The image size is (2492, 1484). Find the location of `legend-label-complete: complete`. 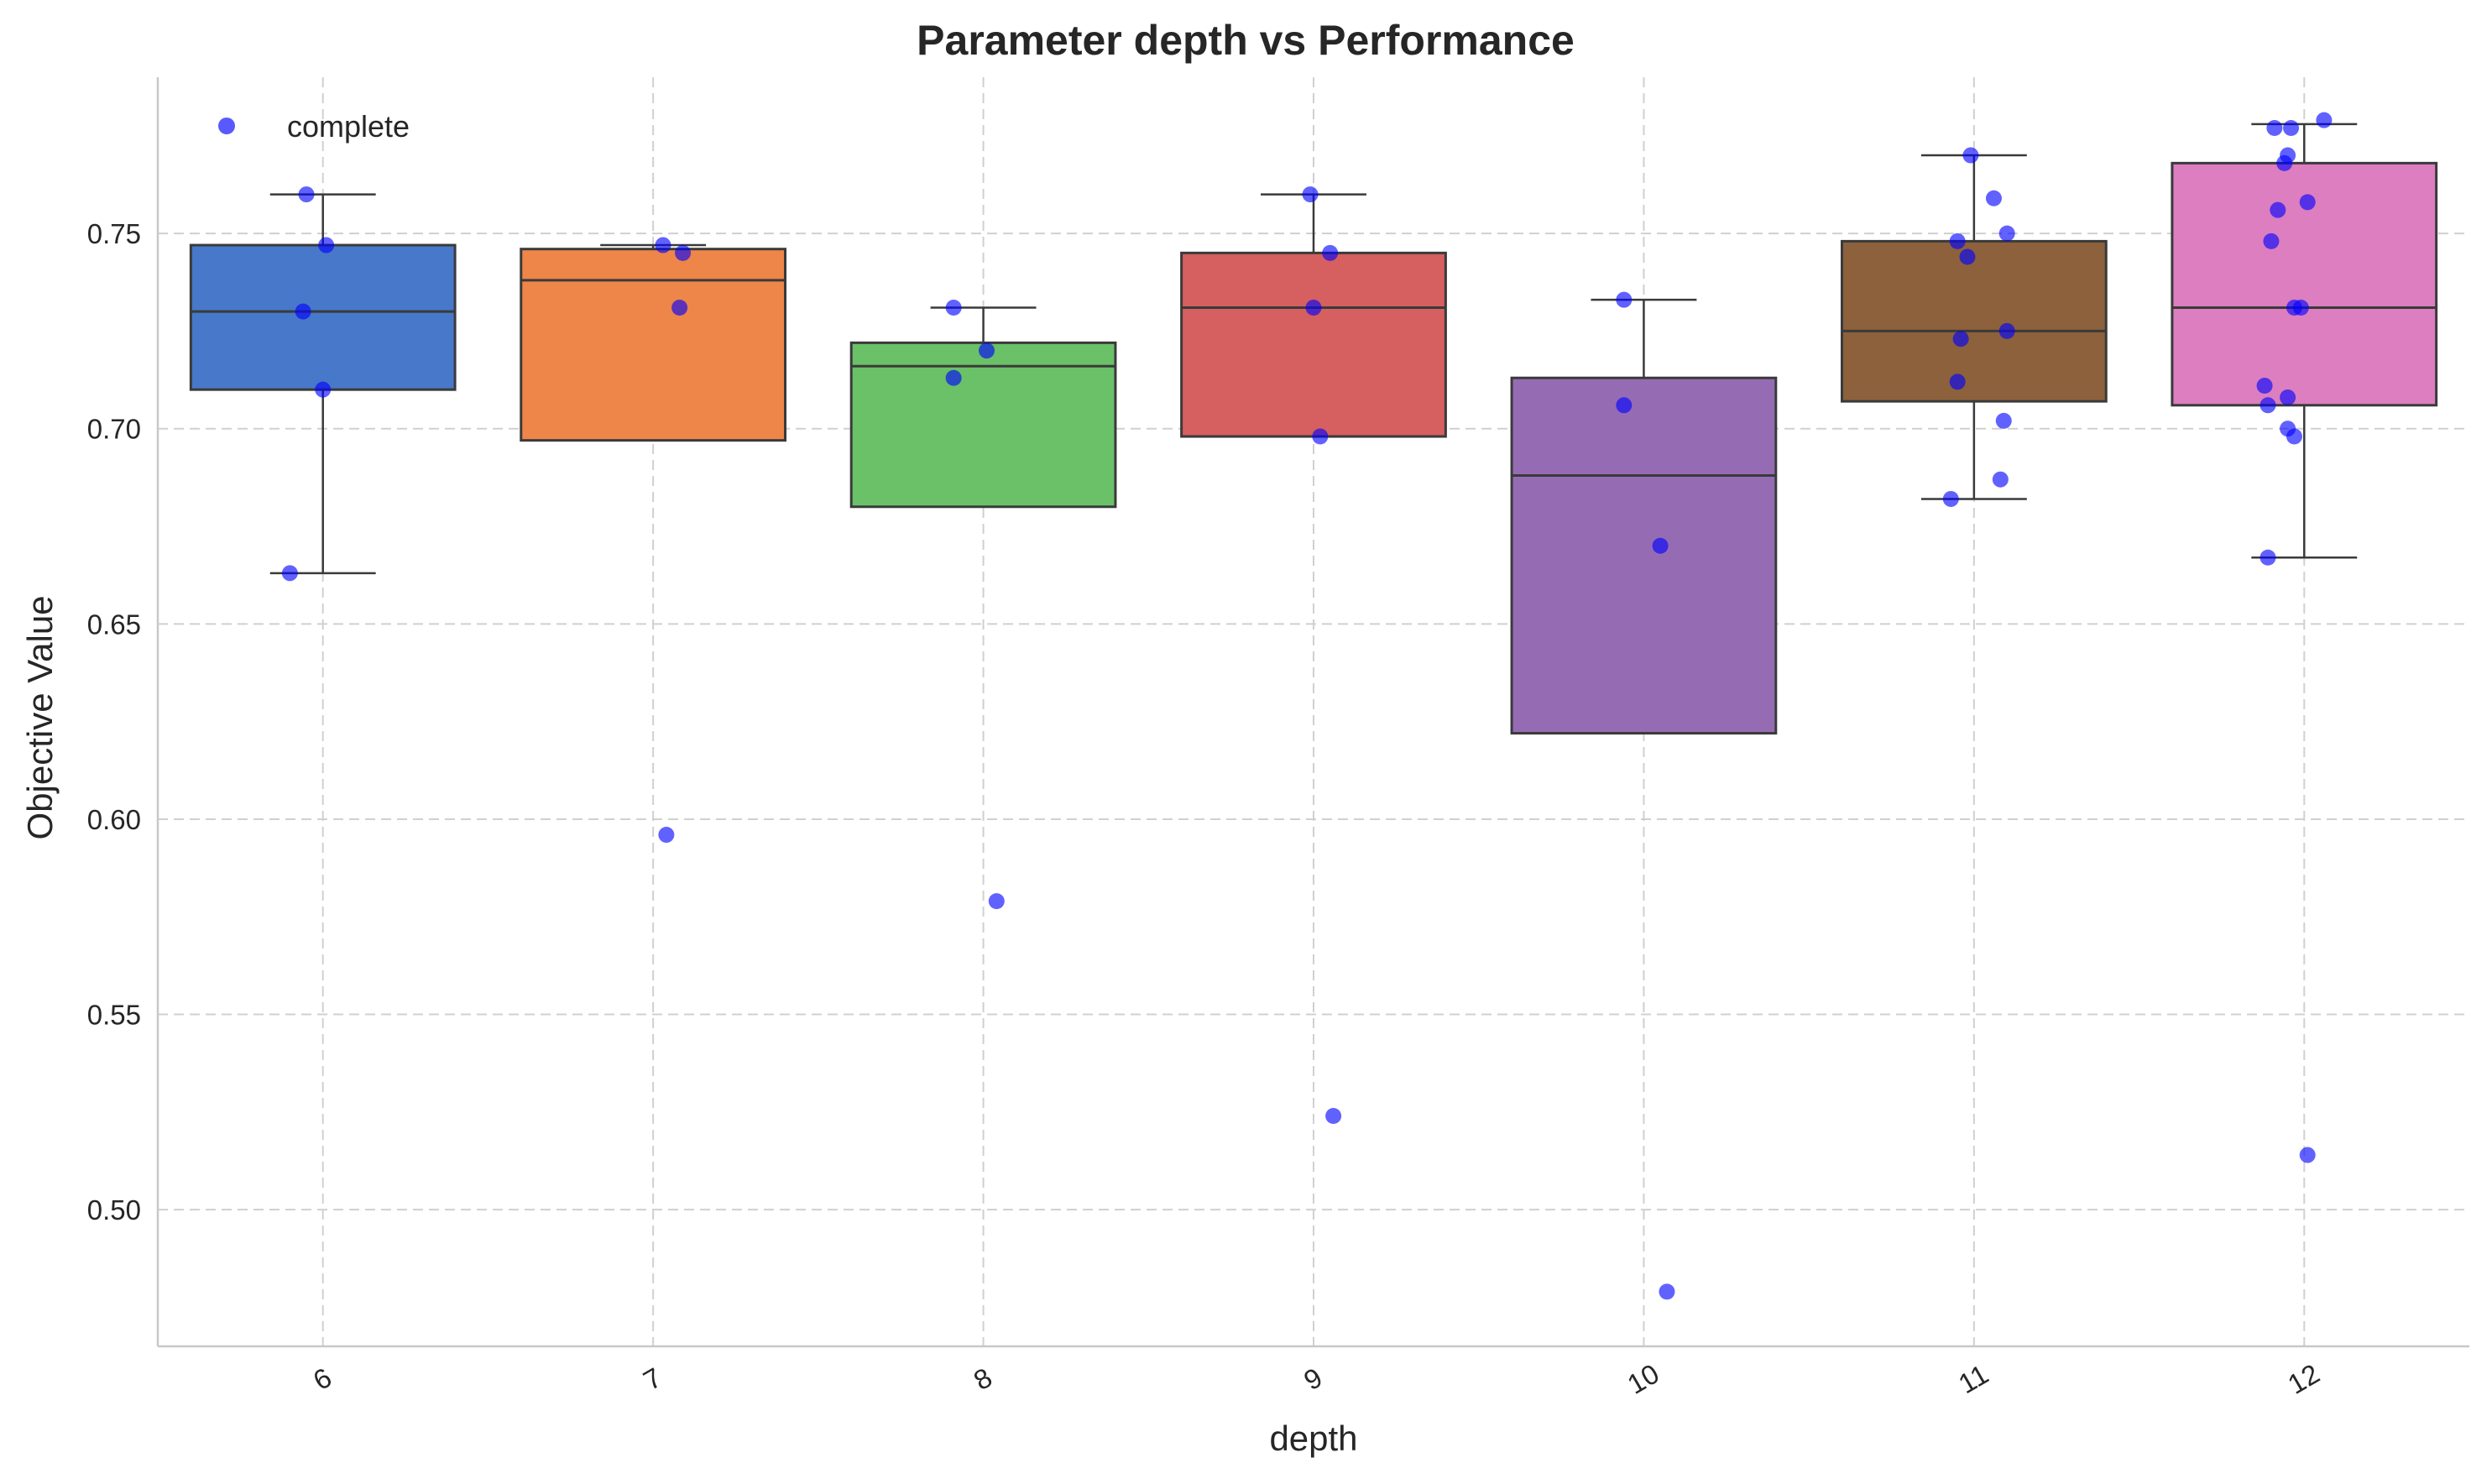

legend-label-complete: complete is located at coordinates (348, 126).